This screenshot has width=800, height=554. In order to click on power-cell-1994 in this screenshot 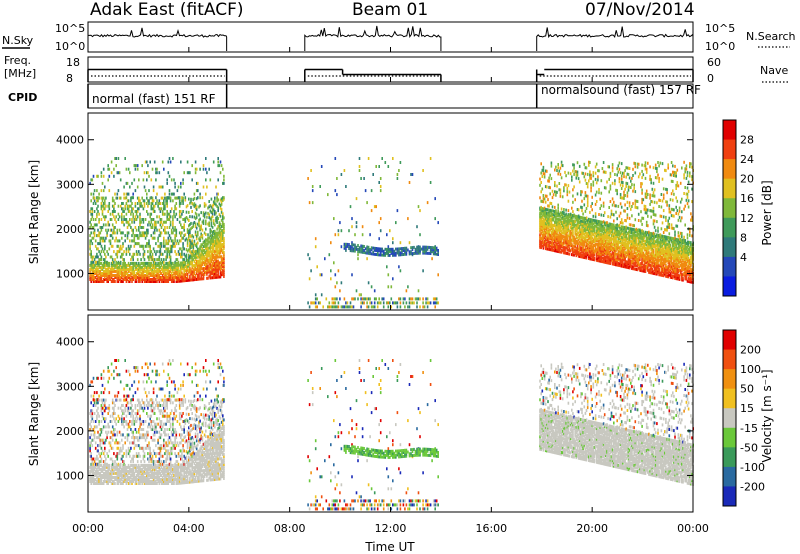, I will do `click(210, 256)`.